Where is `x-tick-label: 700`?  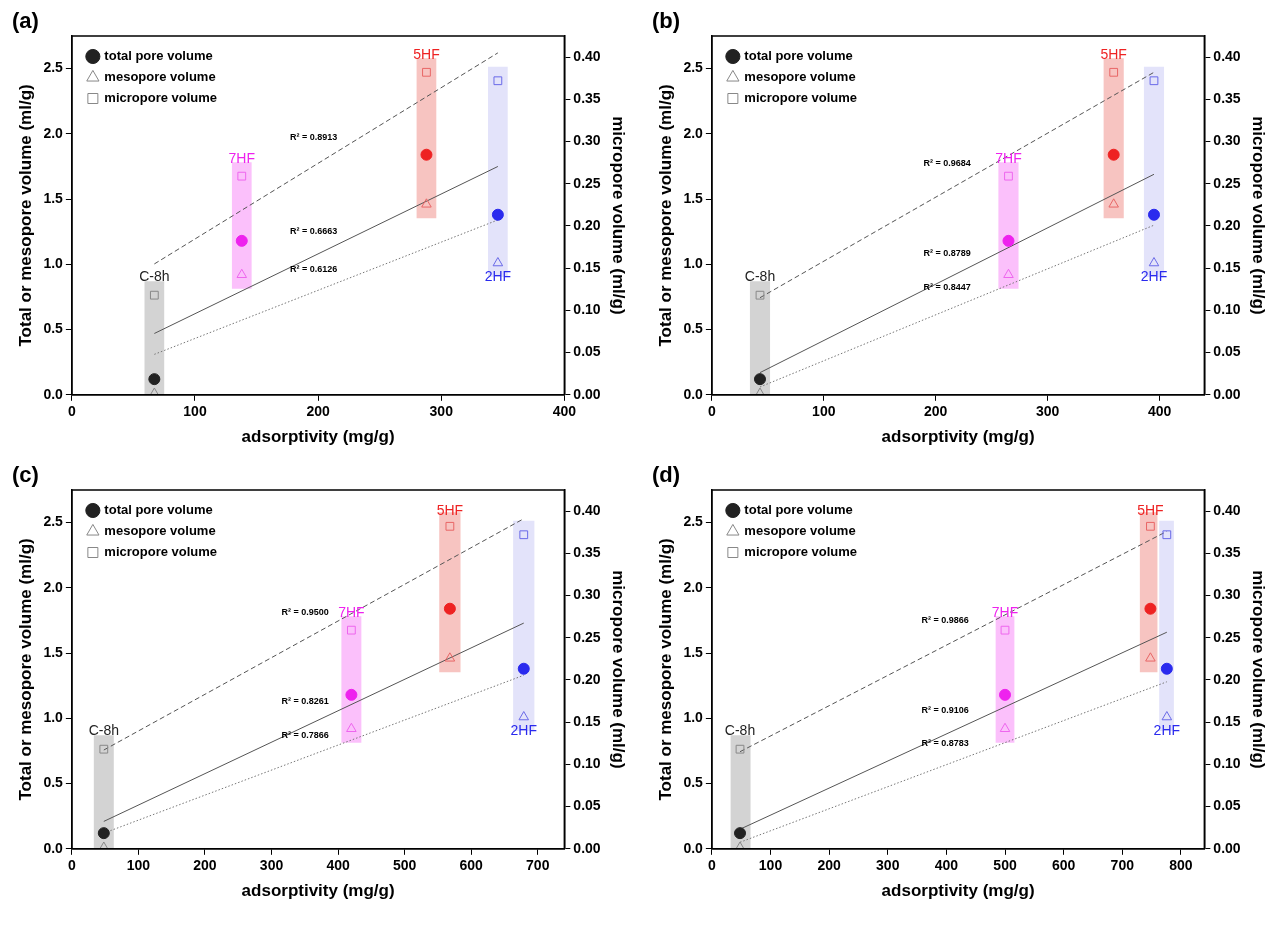
x-tick-label: 700 is located at coordinates (1122, 865).